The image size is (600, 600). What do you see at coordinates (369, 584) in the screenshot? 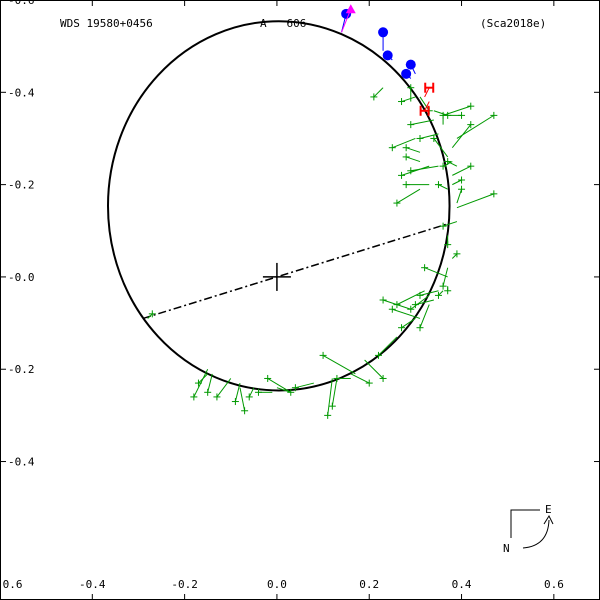
I see `x-tick-label-4: 0.2` at bounding box center [369, 584].